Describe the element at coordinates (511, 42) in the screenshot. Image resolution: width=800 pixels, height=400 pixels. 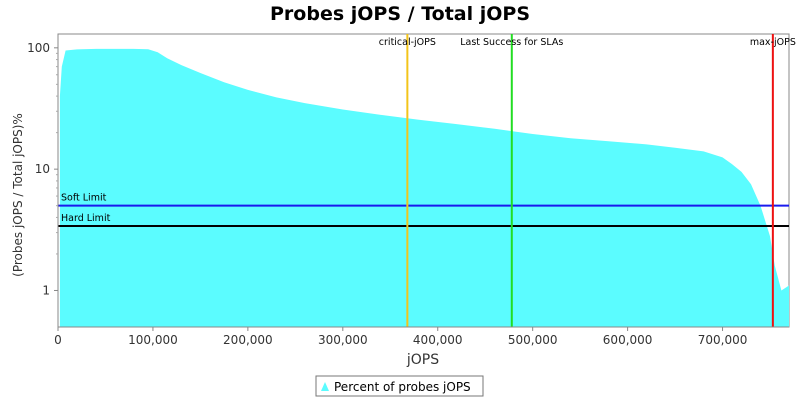
I see `marker-label-1: Last Success for SLAs` at that location.